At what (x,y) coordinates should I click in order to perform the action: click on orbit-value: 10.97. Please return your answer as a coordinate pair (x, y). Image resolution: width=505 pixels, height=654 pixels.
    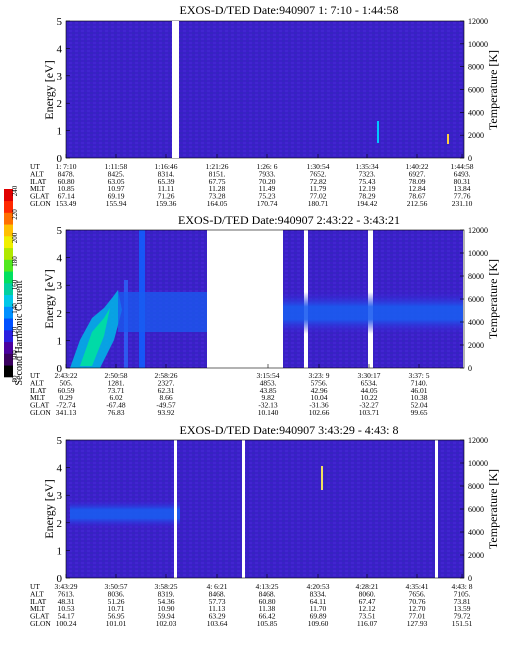
    Looking at the image, I should click on (116, 188).